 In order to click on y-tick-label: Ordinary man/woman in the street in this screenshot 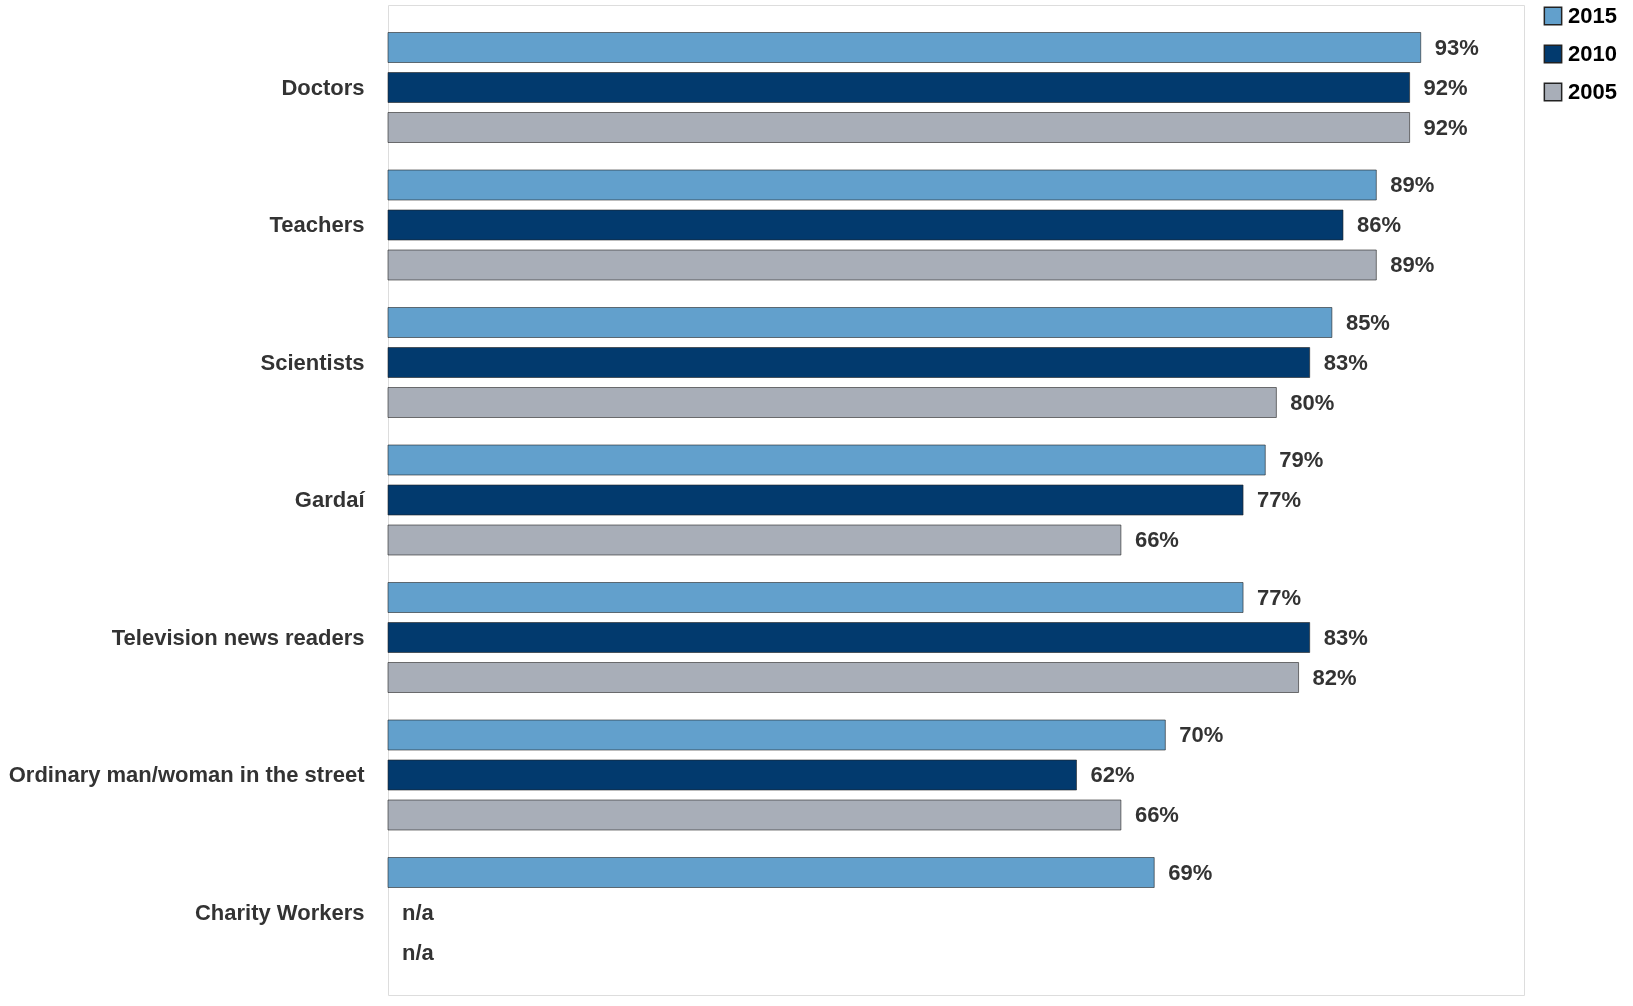, I will do `click(187, 774)`.